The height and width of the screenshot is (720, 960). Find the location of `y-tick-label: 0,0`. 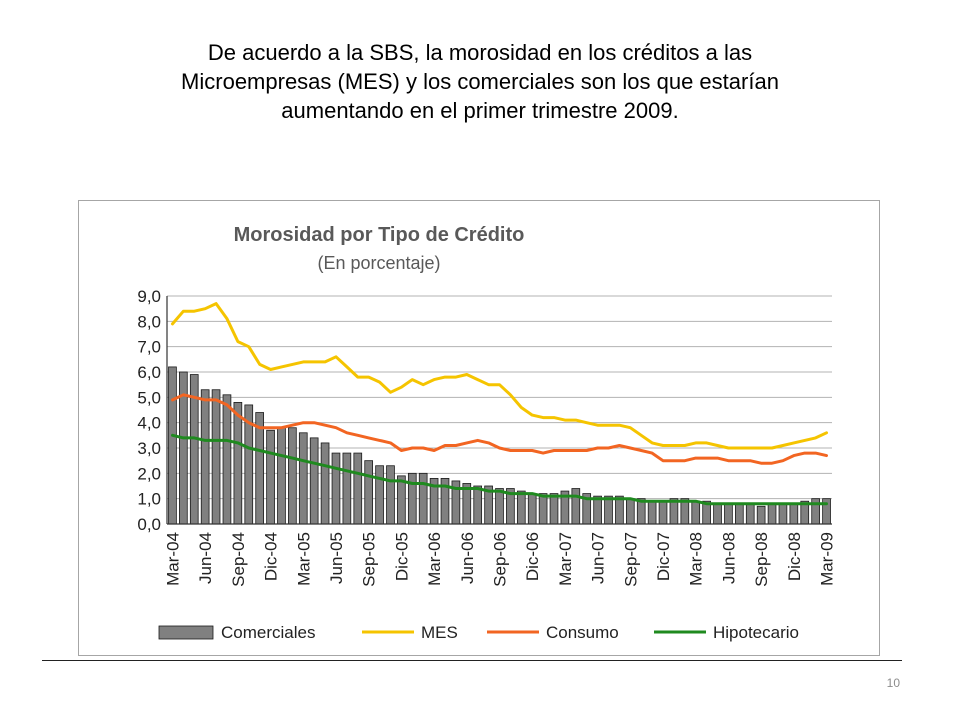

y-tick-label: 0,0 is located at coordinates (149, 524).